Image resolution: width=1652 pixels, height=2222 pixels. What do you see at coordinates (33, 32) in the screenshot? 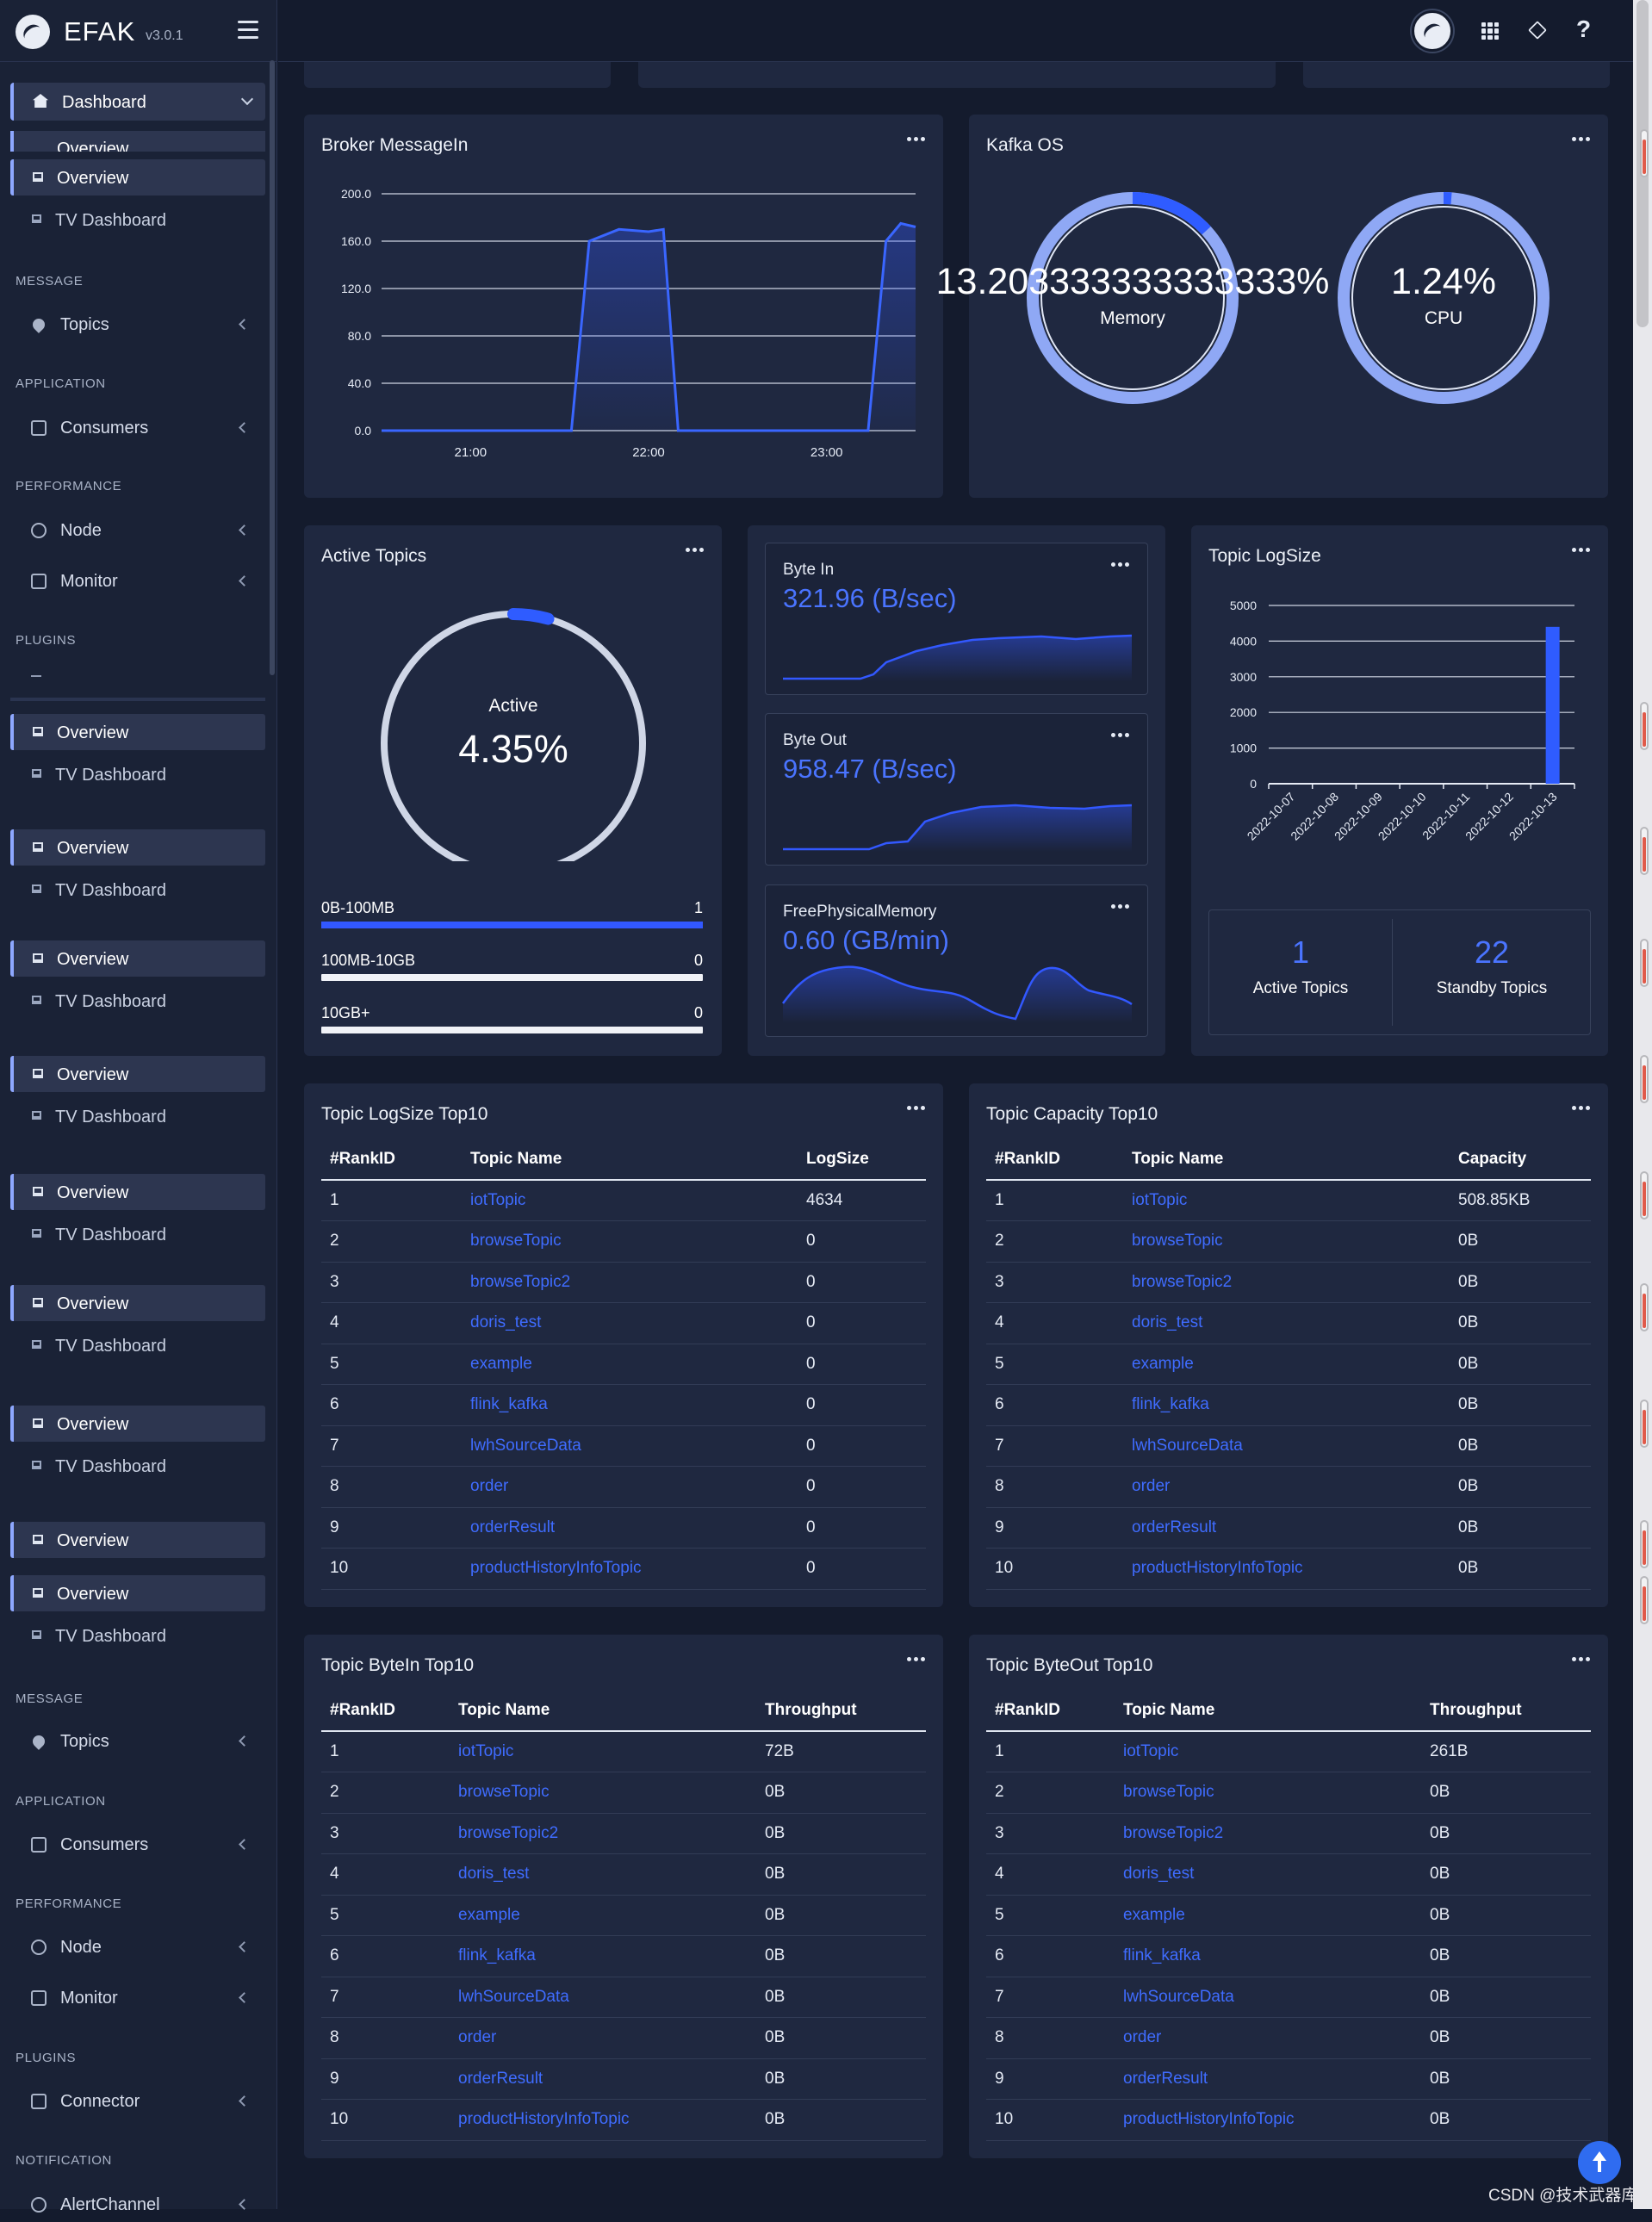
I see `efak-logo-icon` at bounding box center [33, 32].